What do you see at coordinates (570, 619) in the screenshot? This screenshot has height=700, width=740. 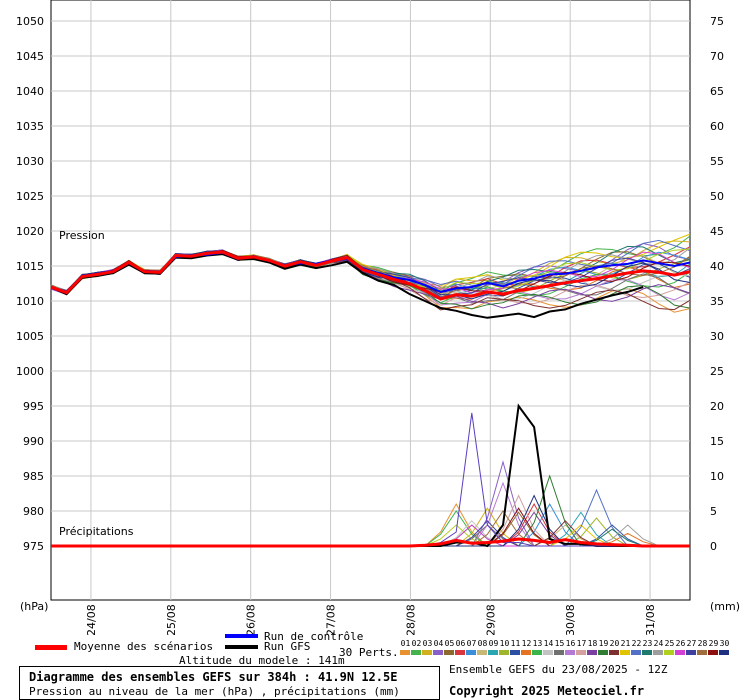 I see `date-tick-label: 30/08` at bounding box center [570, 619].